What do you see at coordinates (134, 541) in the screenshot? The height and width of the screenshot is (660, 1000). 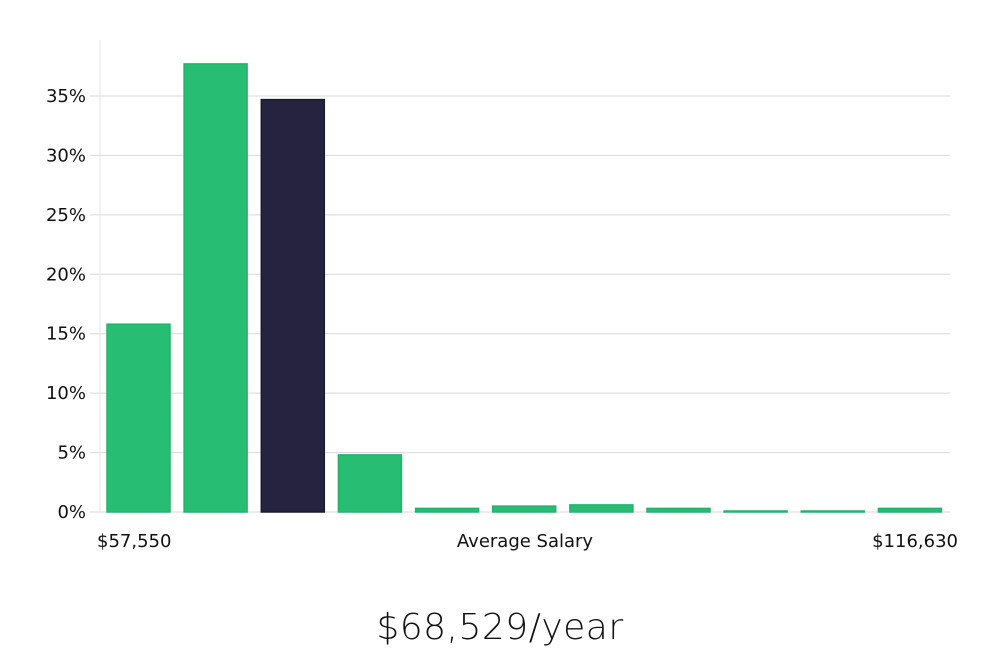 I see `x-axis-min-label: $57,550` at bounding box center [134, 541].